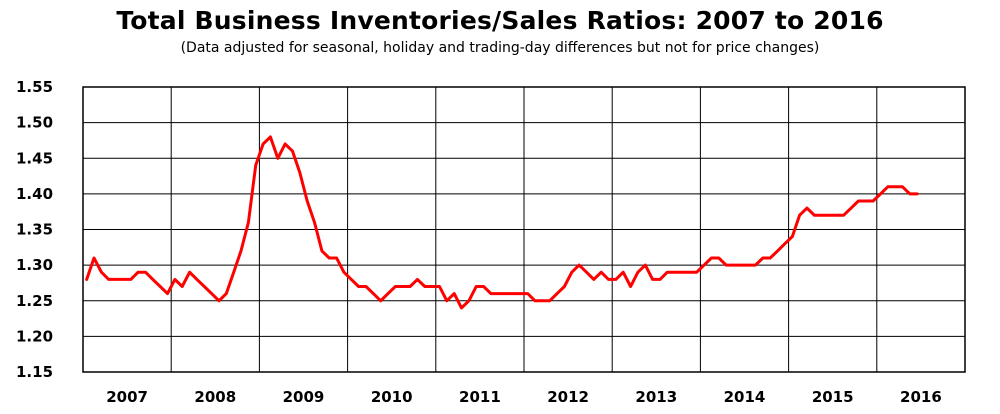  Describe the element at coordinates (745, 397) in the screenshot. I see `x-tick-label: 2014` at that location.